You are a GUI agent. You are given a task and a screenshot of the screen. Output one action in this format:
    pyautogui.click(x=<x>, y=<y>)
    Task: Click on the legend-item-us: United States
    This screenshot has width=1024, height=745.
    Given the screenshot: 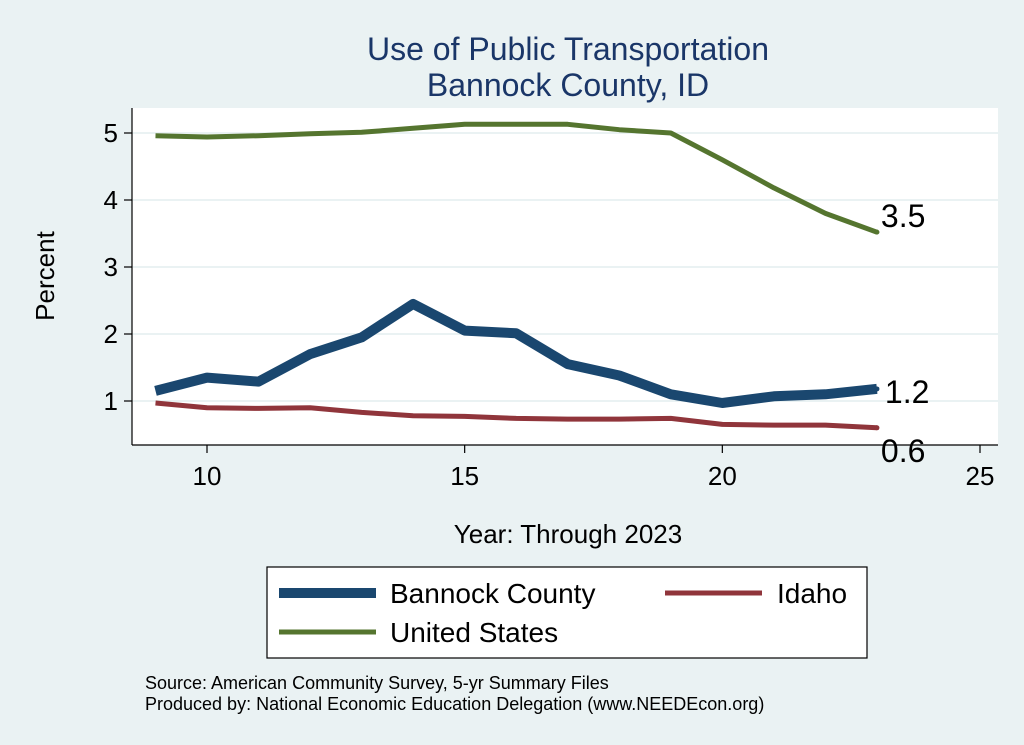 What is the action you would take?
    pyautogui.click(x=418, y=632)
    